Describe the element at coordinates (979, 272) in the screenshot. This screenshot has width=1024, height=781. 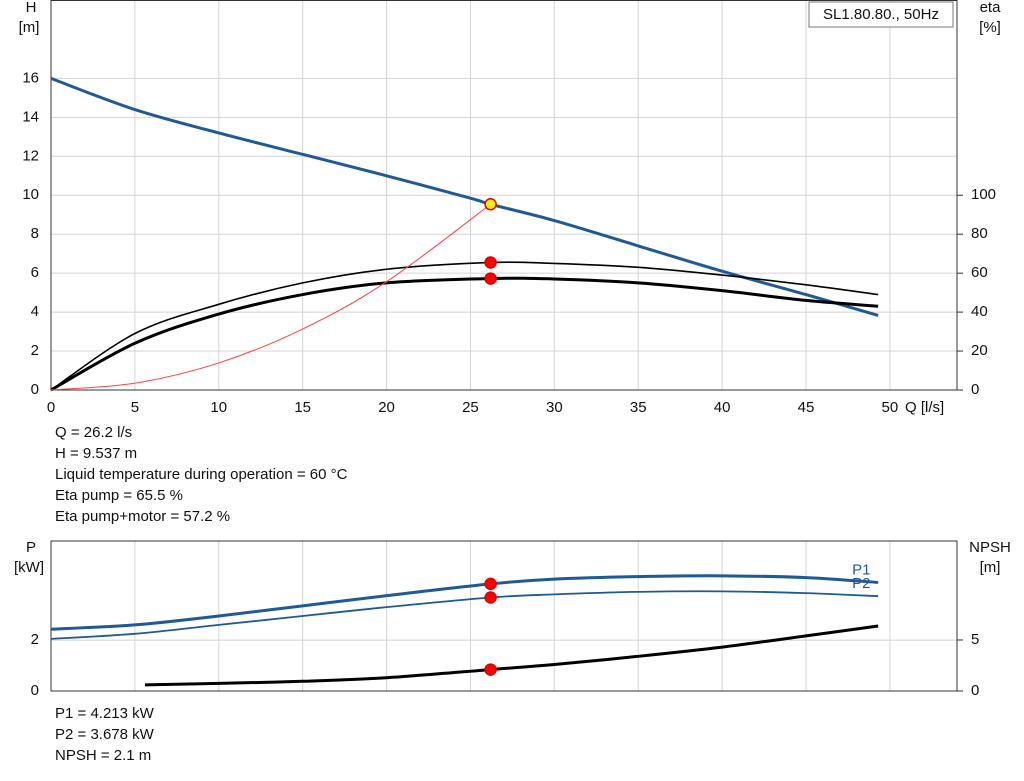
I see `y2-tick-label: 60` at that location.